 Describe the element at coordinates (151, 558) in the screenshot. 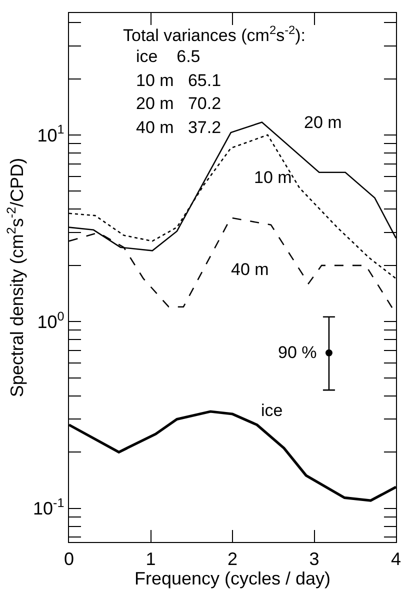

I see `x-tick-label: 1` at that location.